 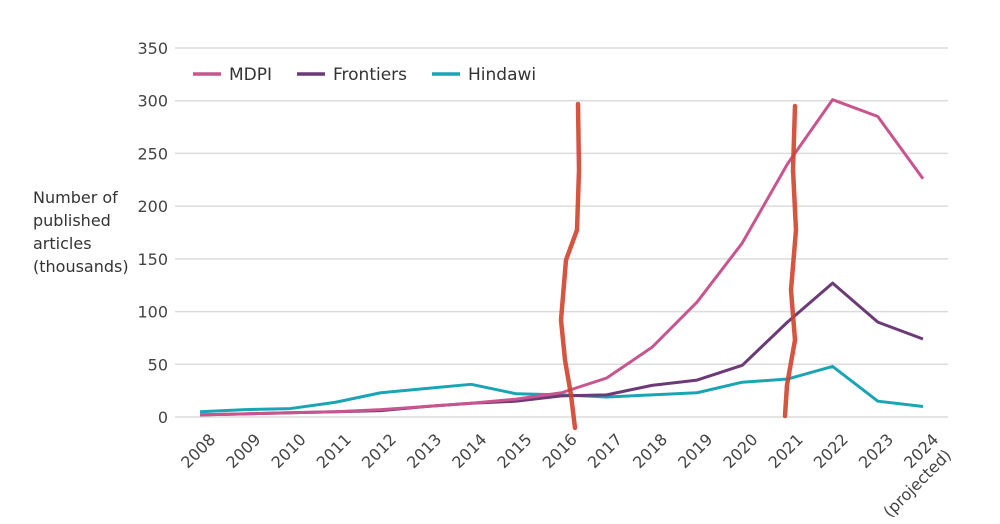 What do you see at coordinates (250, 75) in the screenshot?
I see `legend-label: MDPI` at bounding box center [250, 75].